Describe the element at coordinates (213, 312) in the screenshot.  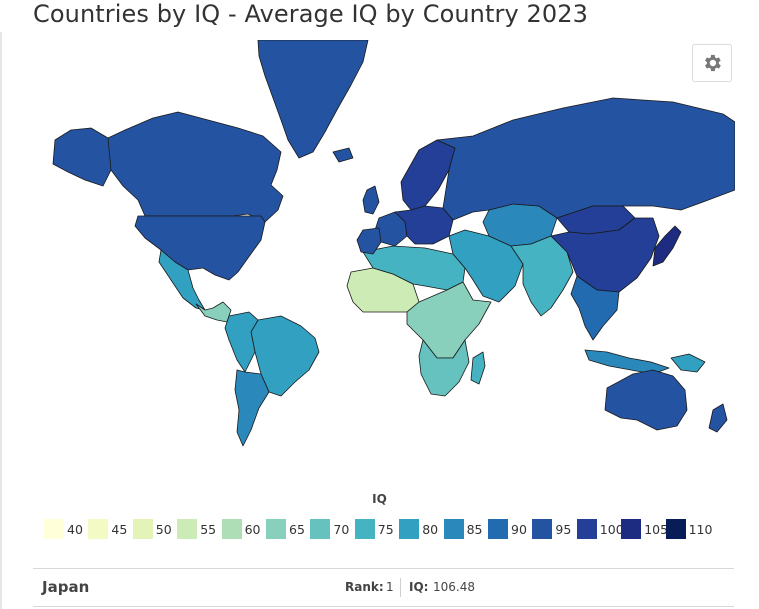
I see `region-central-america` at that location.